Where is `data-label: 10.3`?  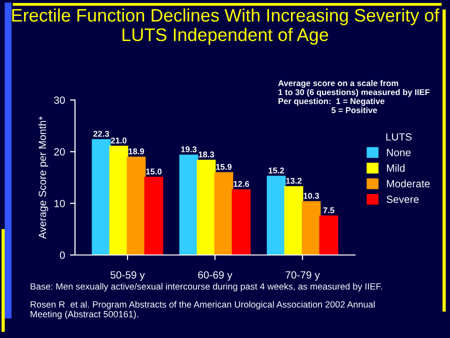 data-label: 10.3 is located at coordinates (312, 195).